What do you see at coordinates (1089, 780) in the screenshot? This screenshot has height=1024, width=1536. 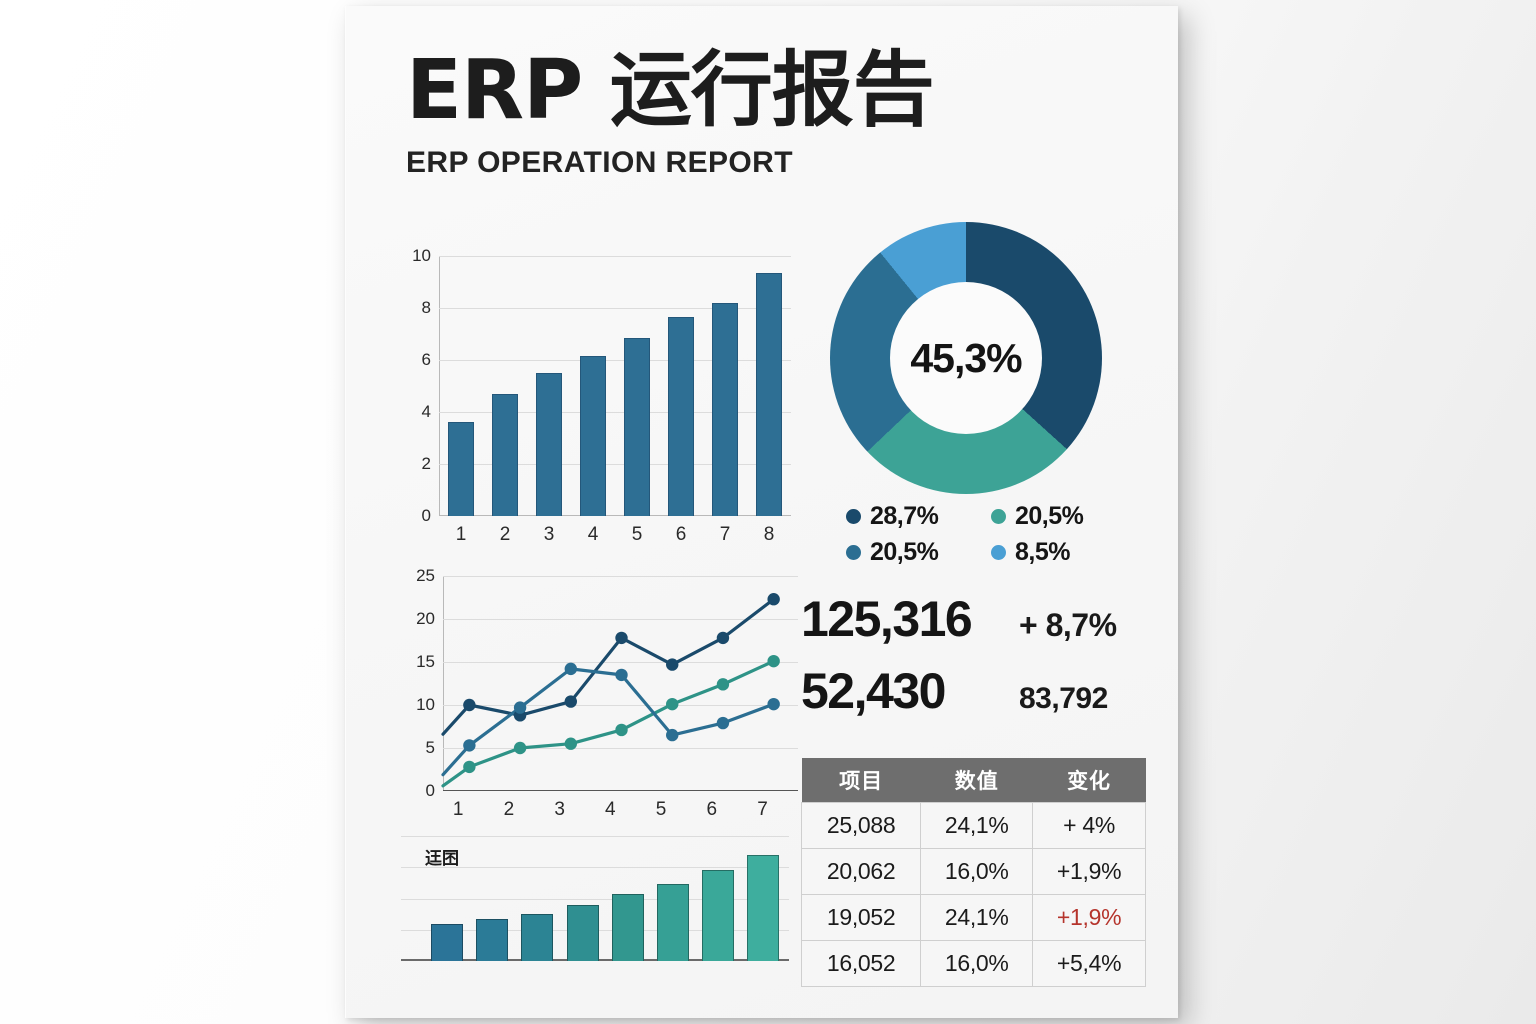 I see `table-col-change: 变化` at bounding box center [1089, 780].